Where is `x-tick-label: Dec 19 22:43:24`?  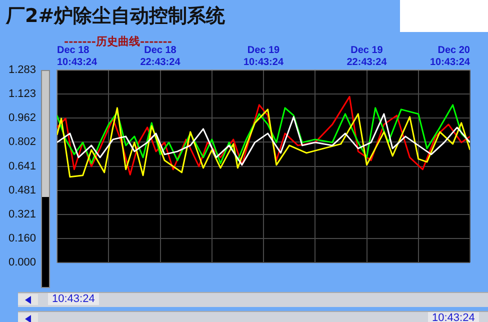 x-tick-label: Dec 19 22:43:24 is located at coordinates (367, 56).